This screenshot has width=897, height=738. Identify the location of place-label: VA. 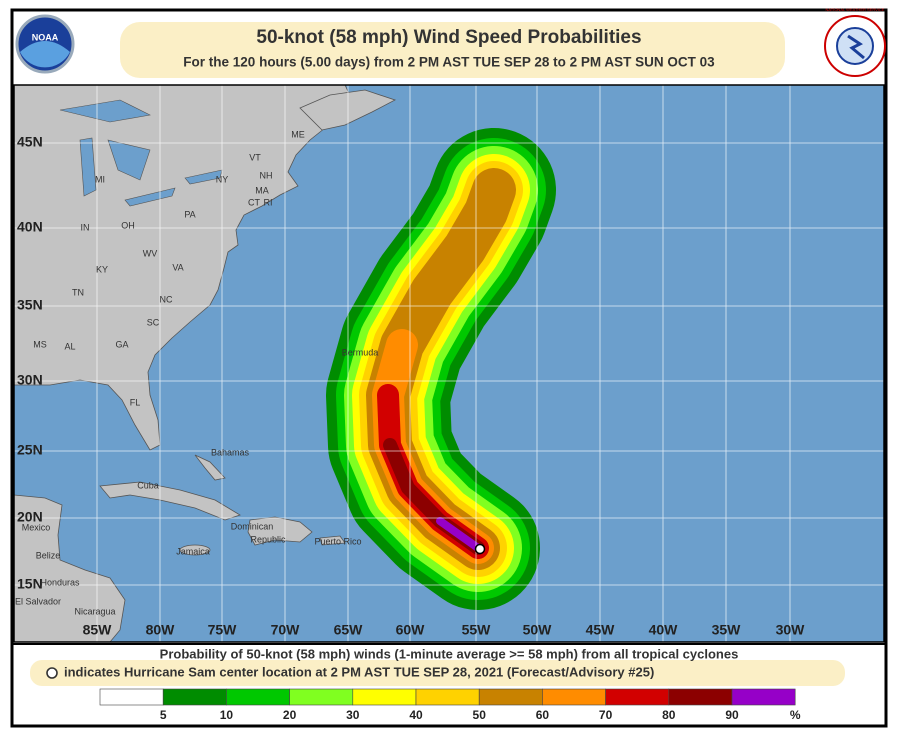
(177, 267).